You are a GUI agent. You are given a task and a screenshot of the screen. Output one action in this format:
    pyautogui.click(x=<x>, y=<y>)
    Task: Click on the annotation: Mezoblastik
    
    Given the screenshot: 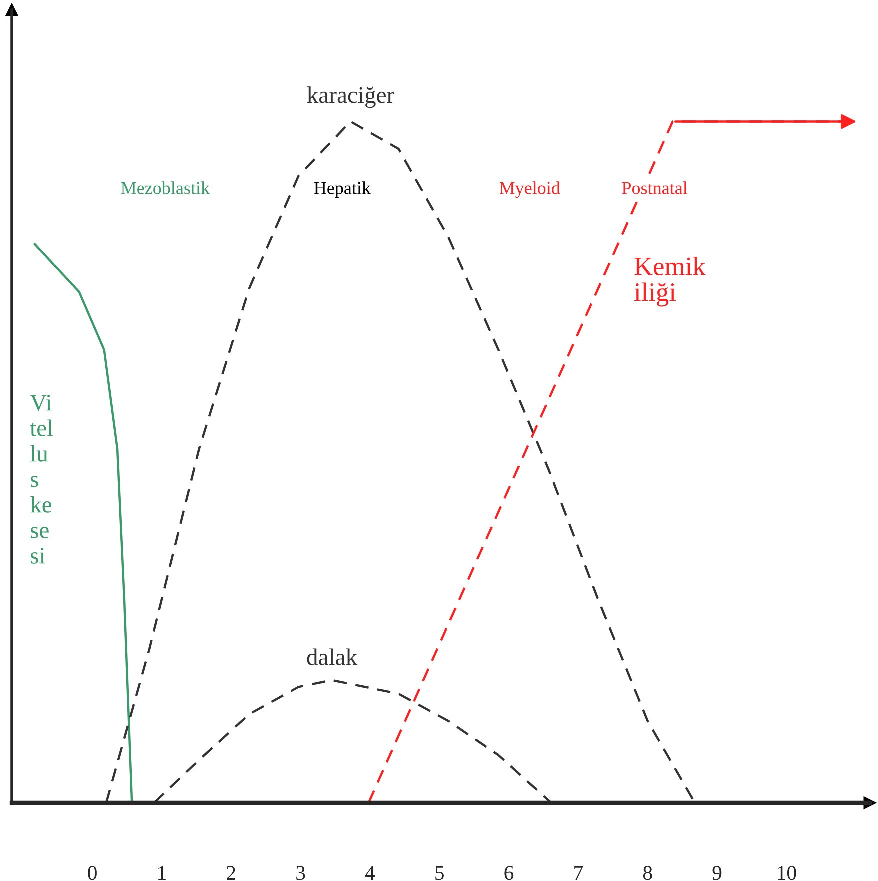 What is the action you would take?
    pyautogui.click(x=165, y=188)
    